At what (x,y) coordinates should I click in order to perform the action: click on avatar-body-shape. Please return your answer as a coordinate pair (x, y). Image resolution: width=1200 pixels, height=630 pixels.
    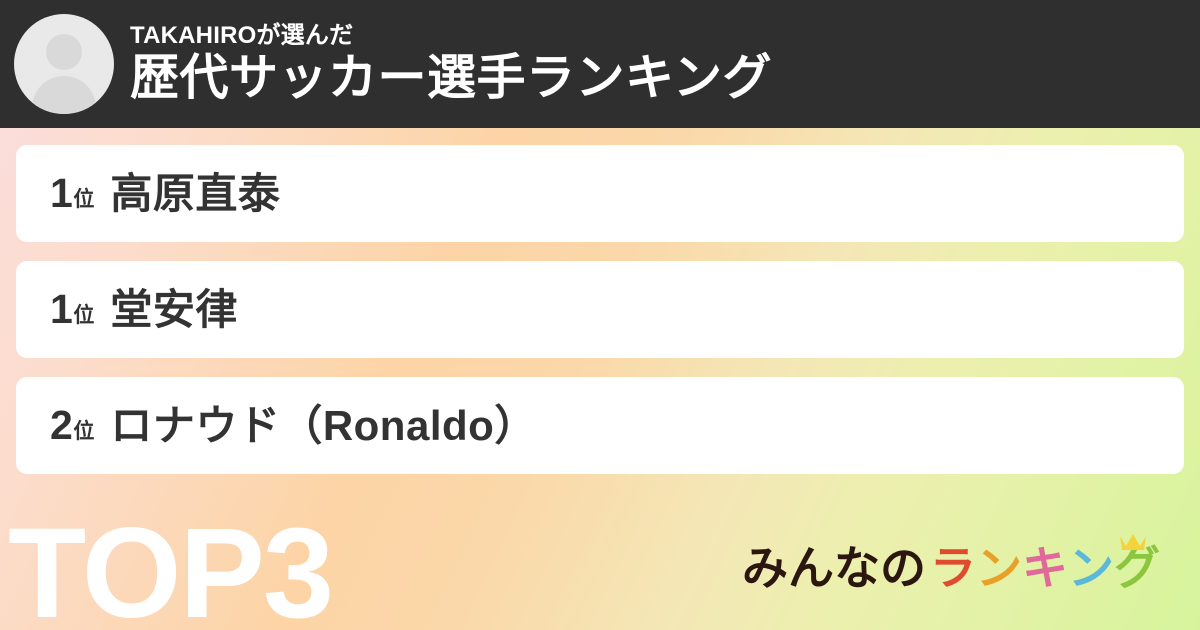
    Looking at the image, I should click on (64, 95).